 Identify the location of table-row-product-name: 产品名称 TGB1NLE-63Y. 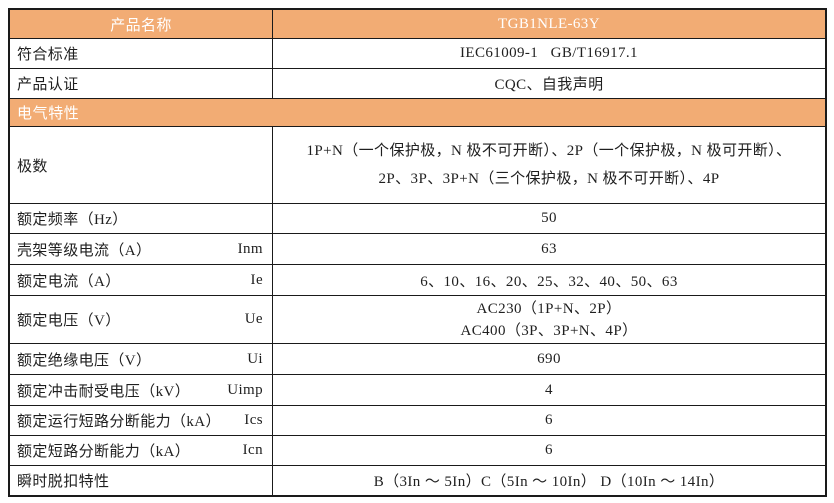
(417, 24).